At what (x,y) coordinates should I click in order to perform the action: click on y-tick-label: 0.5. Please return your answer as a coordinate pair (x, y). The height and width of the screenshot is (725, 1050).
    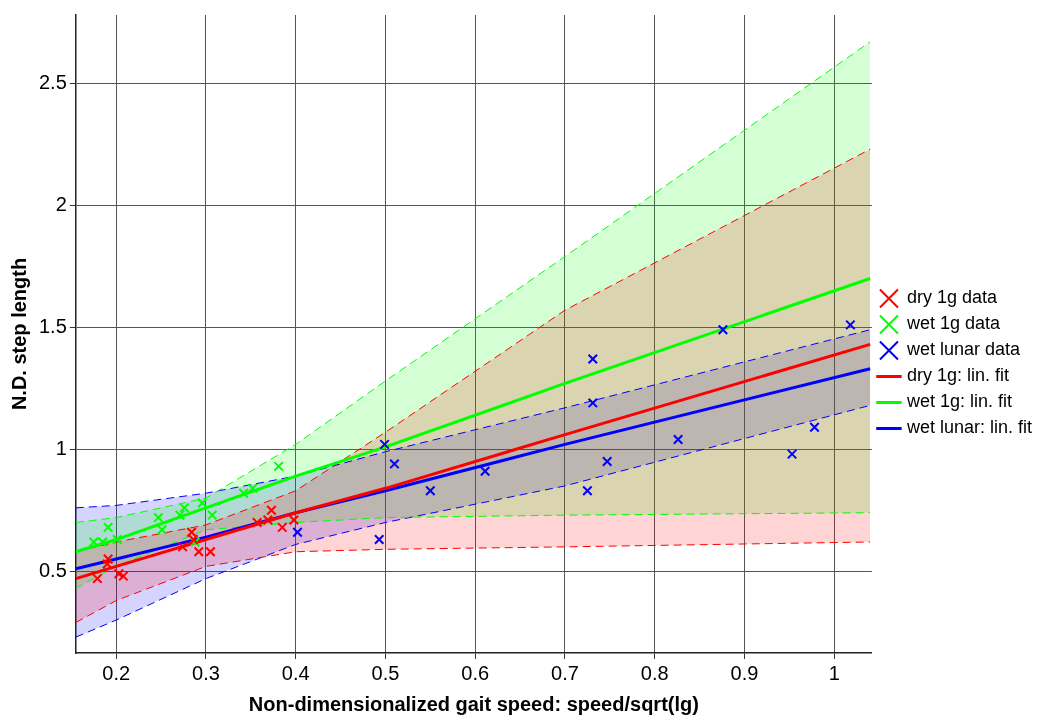
    Looking at the image, I should click on (52, 569).